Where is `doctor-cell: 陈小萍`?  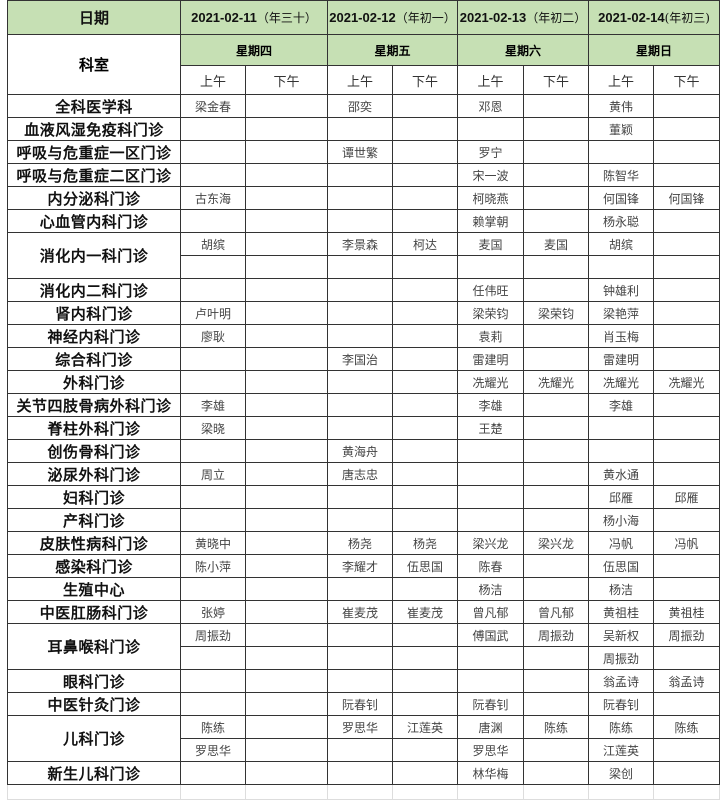
doctor-cell: 陈小萍 is located at coordinates (213, 566).